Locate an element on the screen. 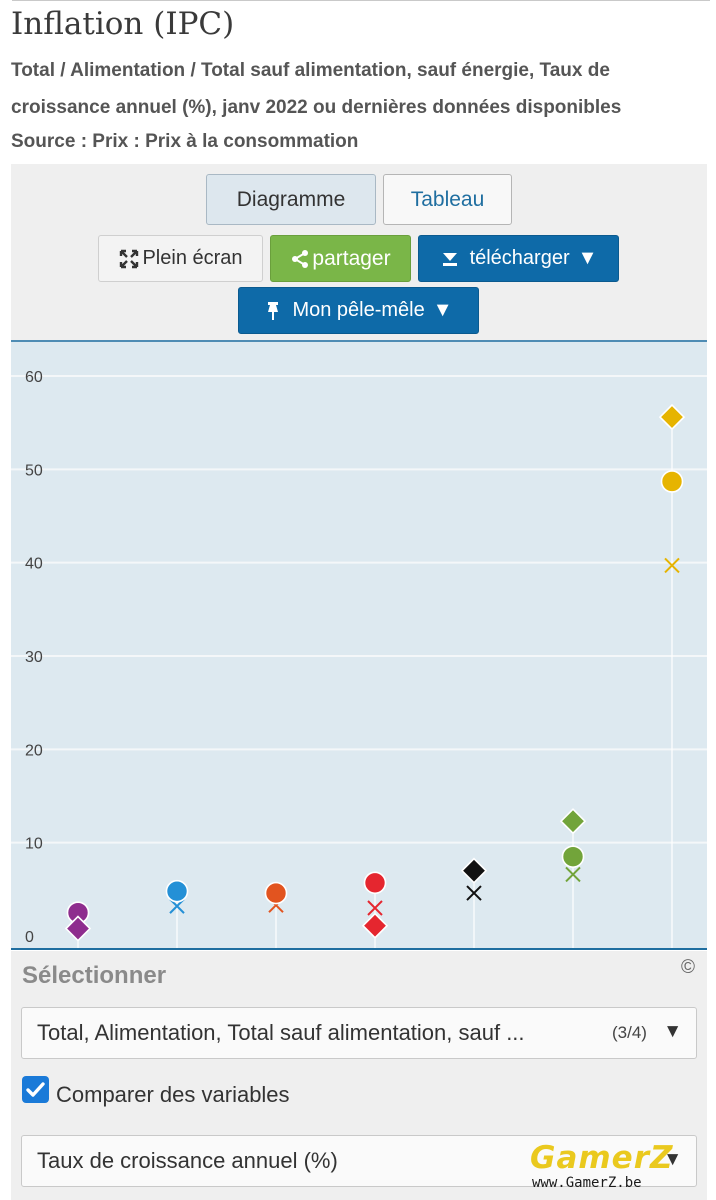 The image size is (716, 1200). download-button: télécharger ▼ is located at coordinates (518, 258).